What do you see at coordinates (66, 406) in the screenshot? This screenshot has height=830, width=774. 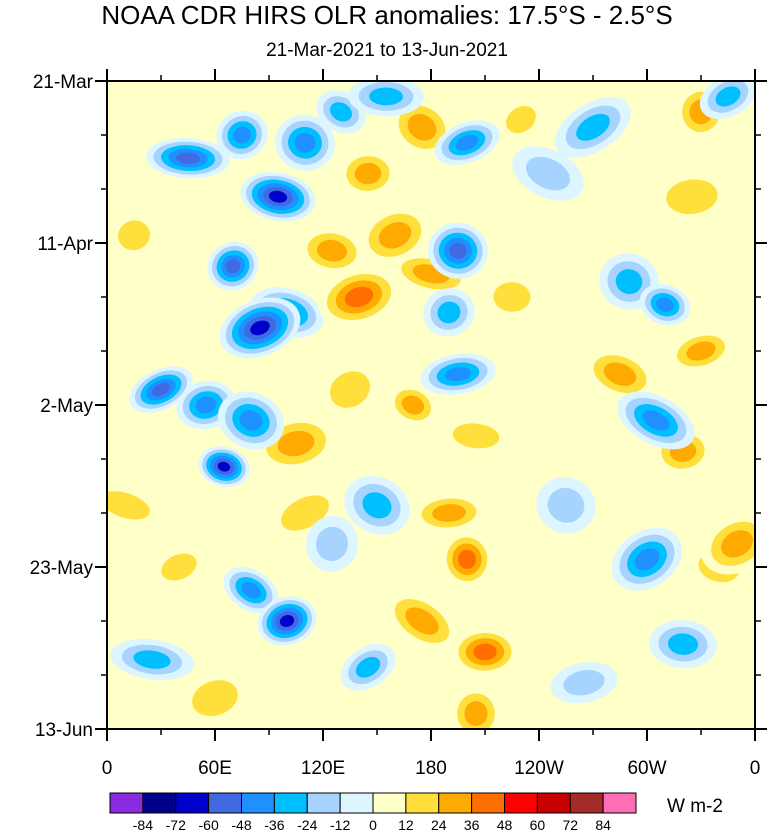 I see `y-tick-label: 2-May` at bounding box center [66, 406].